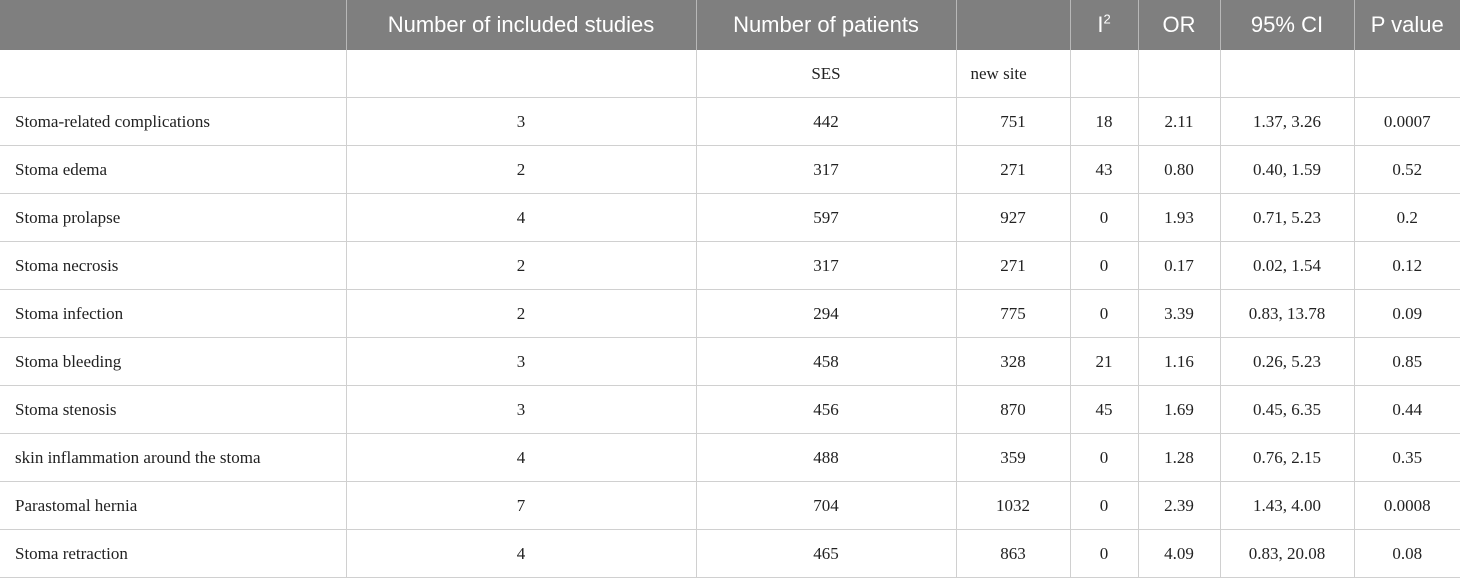 This screenshot has width=1460, height=578. Describe the element at coordinates (173, 121) in the screenshot. I see `outcome-cell: Stoma-related complications` at that location.